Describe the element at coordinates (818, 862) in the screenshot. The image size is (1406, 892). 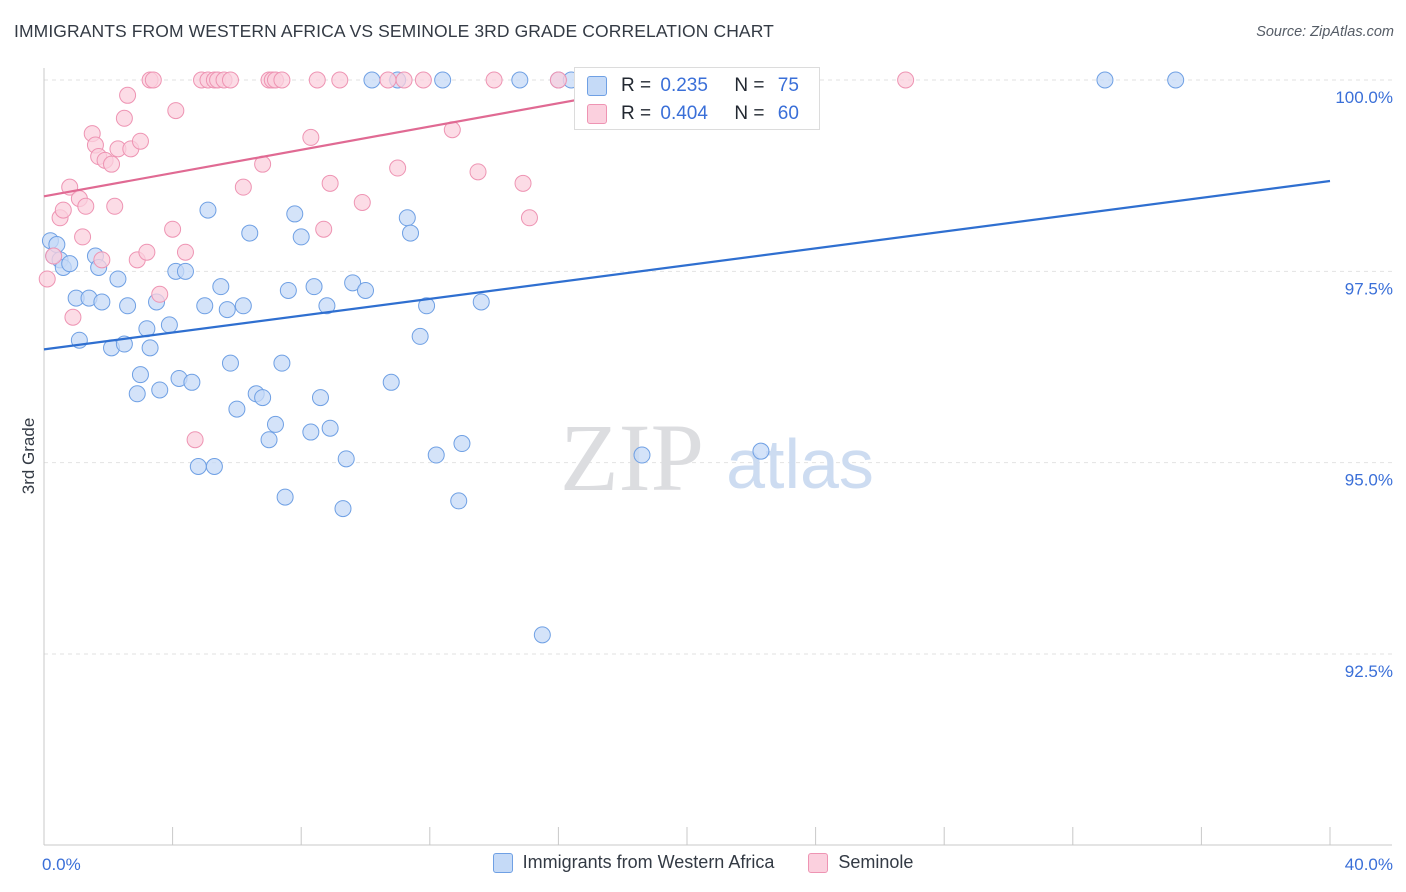
I see `legend-swatch-pink` at that location.